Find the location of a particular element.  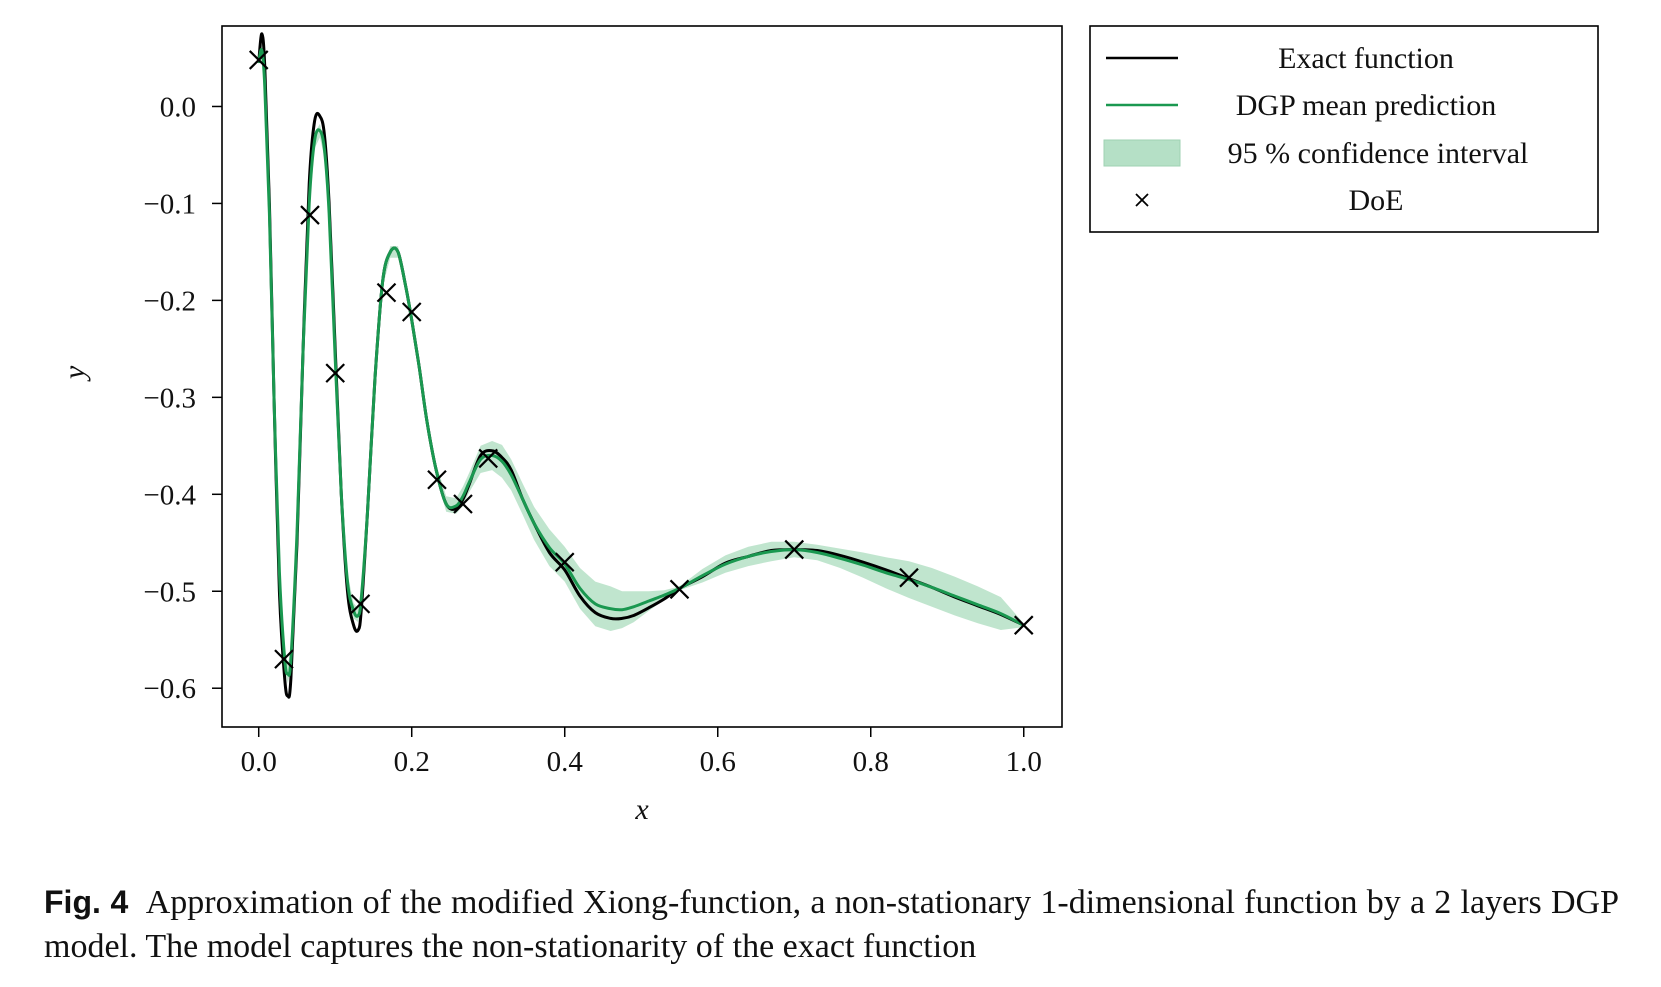

x-tick-label: 0.8 is located at coordinates (871, 762).